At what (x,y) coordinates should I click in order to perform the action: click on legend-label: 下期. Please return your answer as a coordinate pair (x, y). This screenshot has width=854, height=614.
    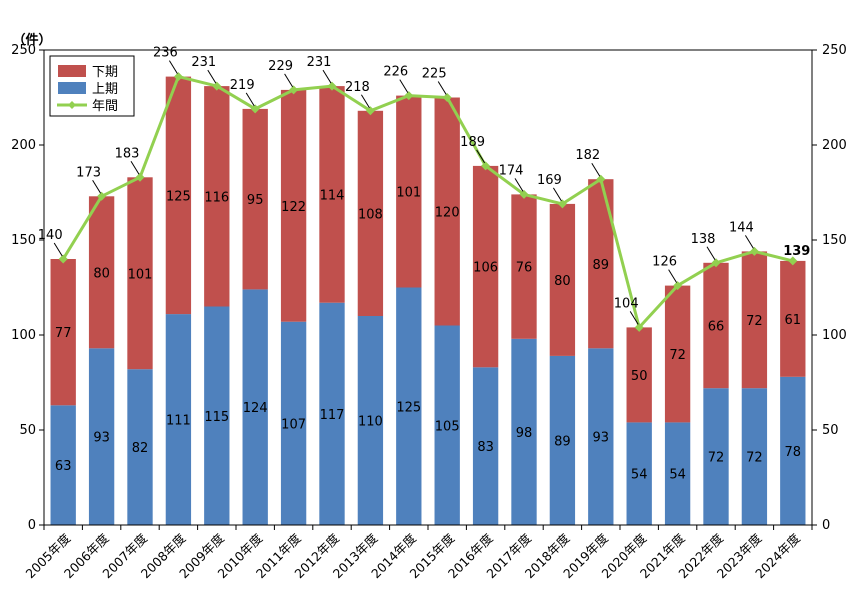
    Looking at the image, I should click on (105, 72).